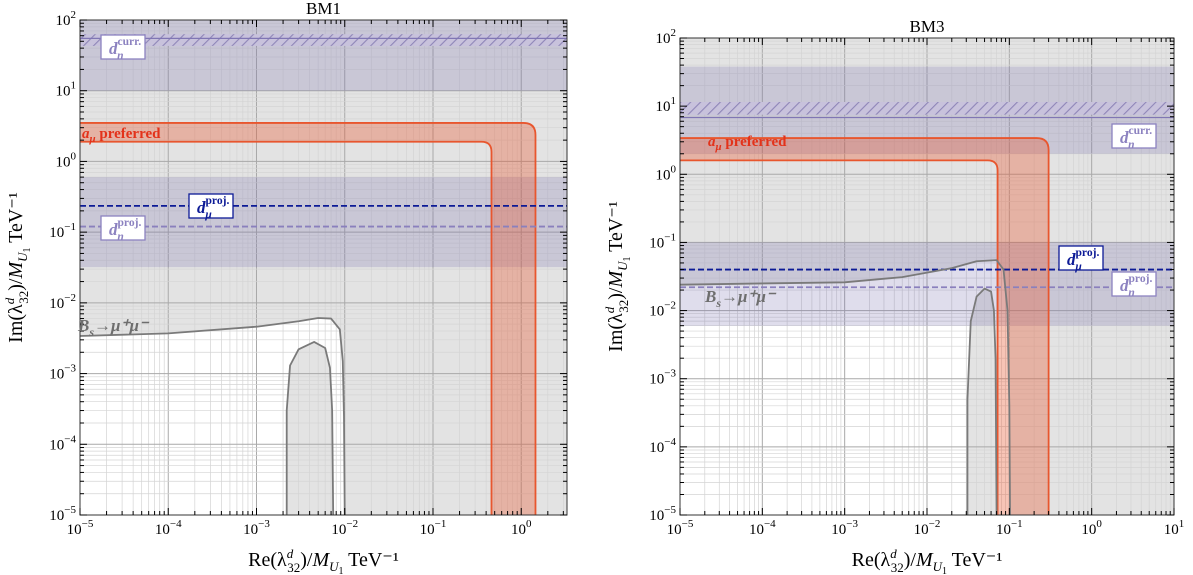 This screenshot has width=1193, height=575. I want to click on x-tick-label: 10¹, so click(1174, 528).